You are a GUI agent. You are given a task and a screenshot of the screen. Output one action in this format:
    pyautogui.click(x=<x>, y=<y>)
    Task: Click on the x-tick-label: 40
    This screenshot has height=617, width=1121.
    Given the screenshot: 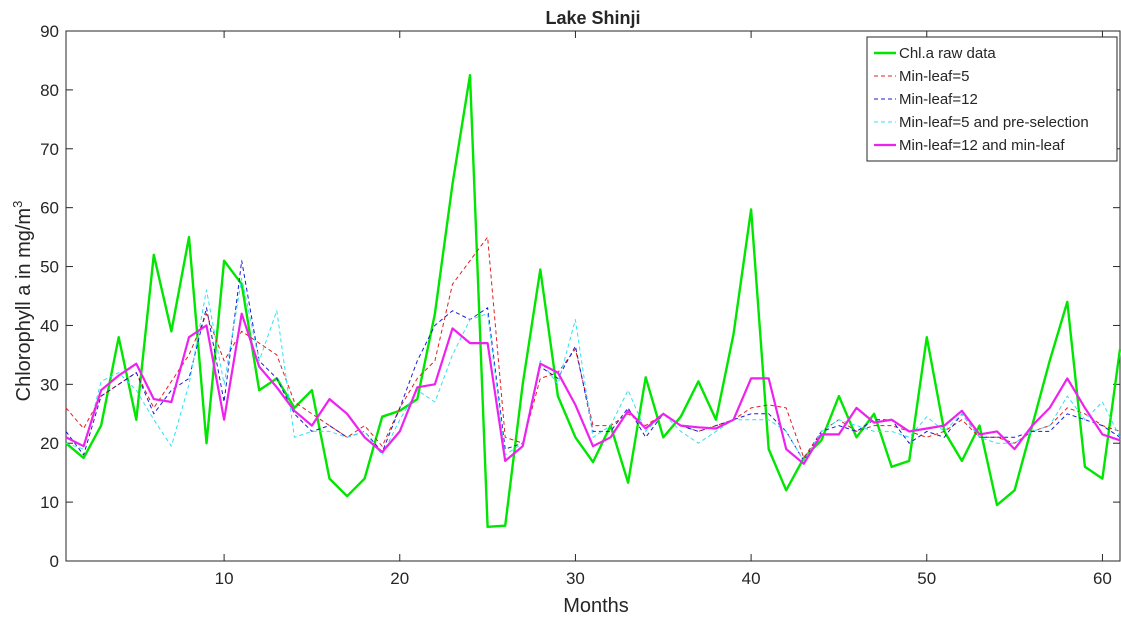 What is the action you would take?
    pyautogui.click(x=751, y=578)
    